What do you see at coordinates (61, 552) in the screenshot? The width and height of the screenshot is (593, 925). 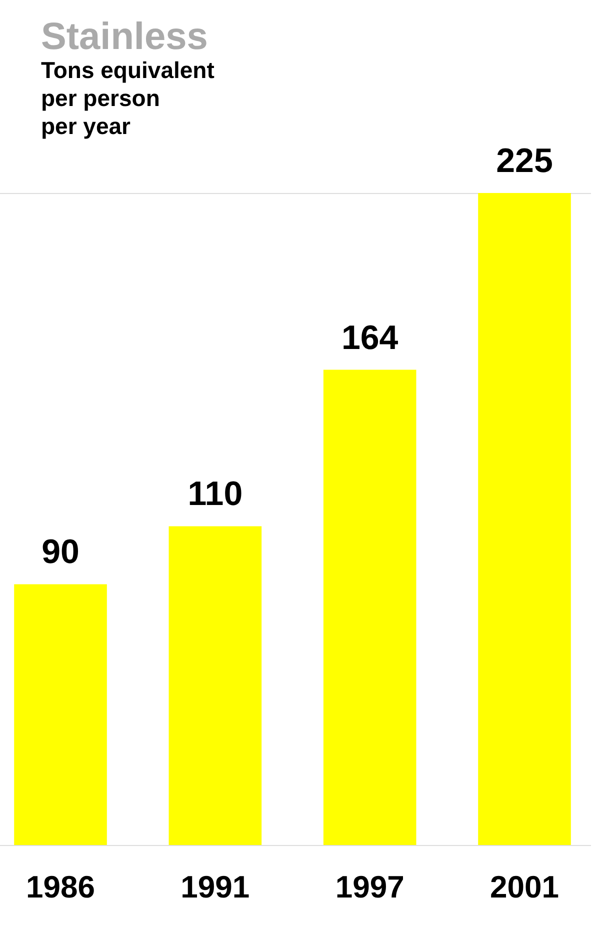 I see `data-label: 90` at bounding box center [61, 552].